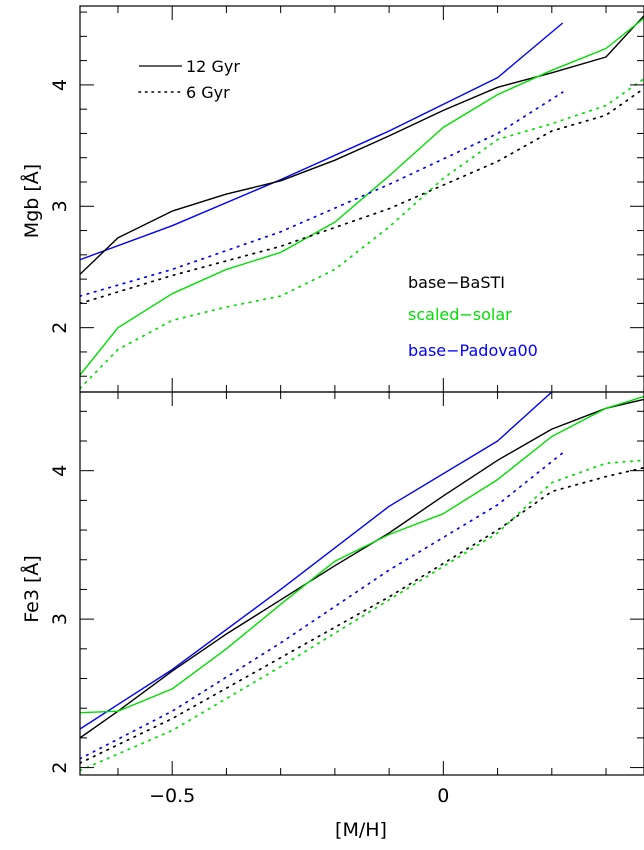 This screenshot has width=644, height=850. I want to click on x-tick-labels: −0.5 0, so click(299, 796).